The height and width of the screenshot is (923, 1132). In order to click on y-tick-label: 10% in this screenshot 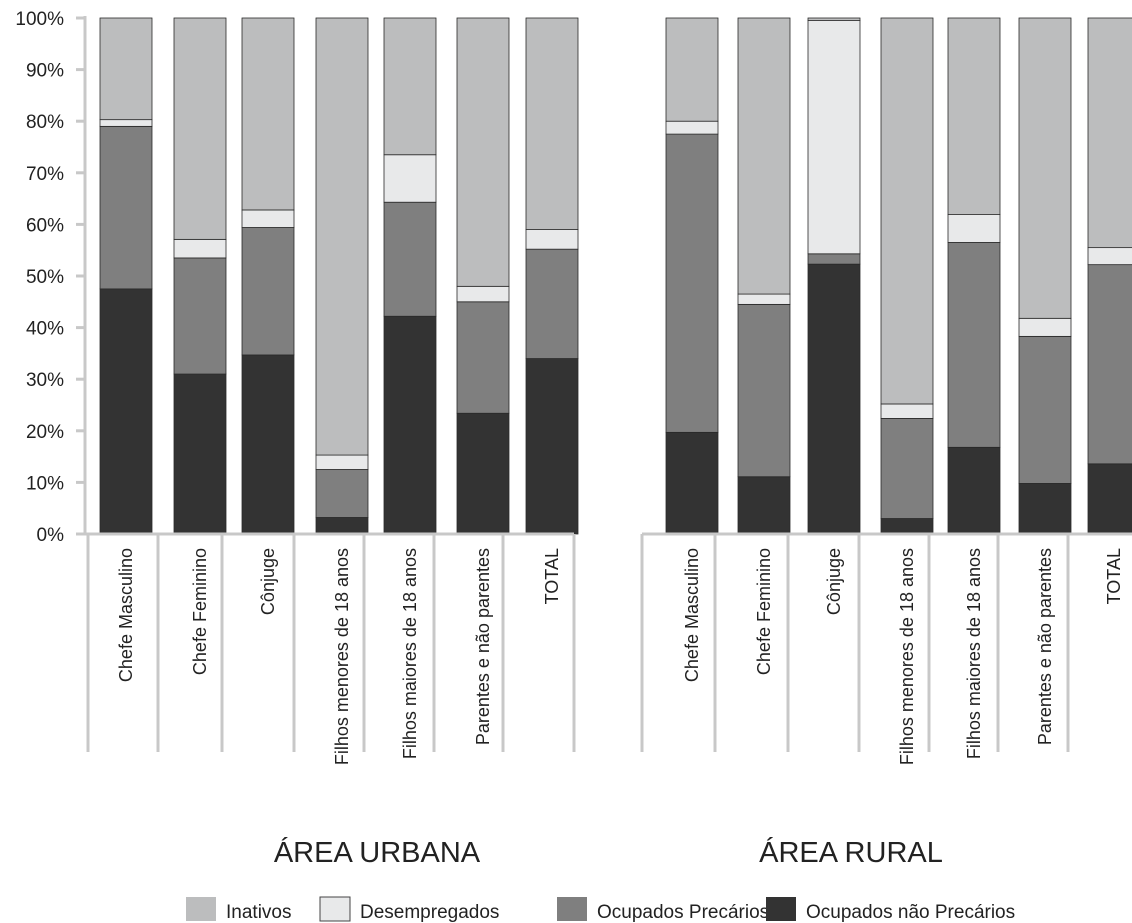, I will do `click(45, 483)`.